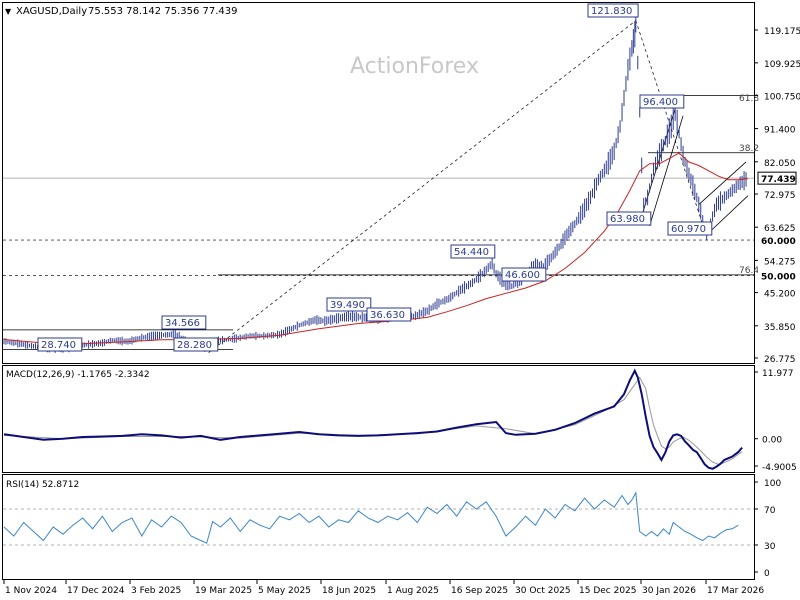 The width and height of the screenshot is (800, 600). I want to click on x-axis-label: 17 Dec 2024, so click(96, 591).